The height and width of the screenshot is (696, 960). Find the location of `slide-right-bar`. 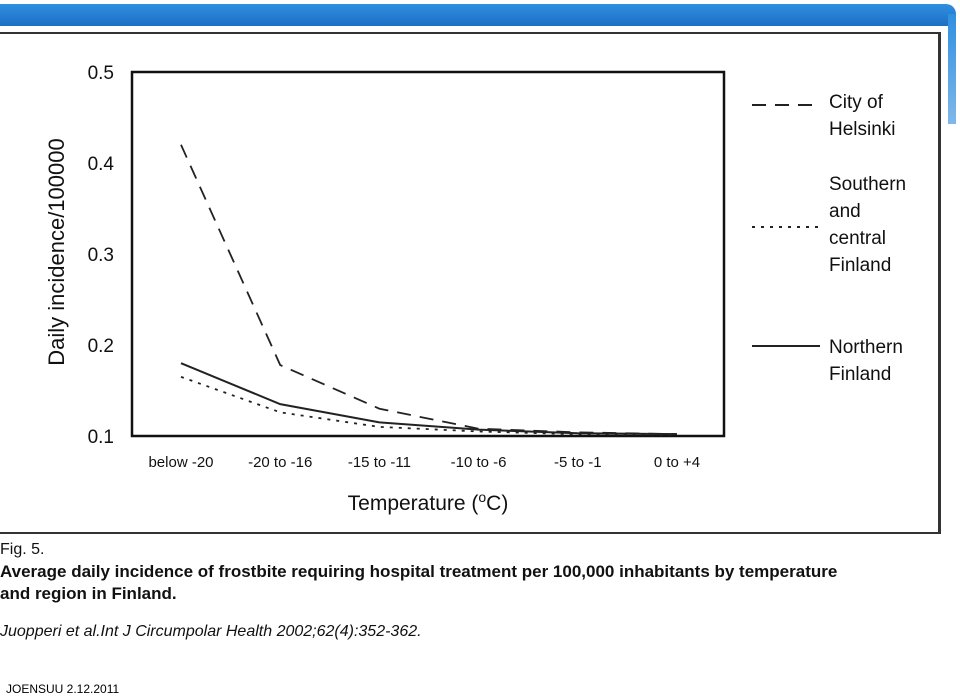

slide-right-bar is located at coordinates (952, 69).